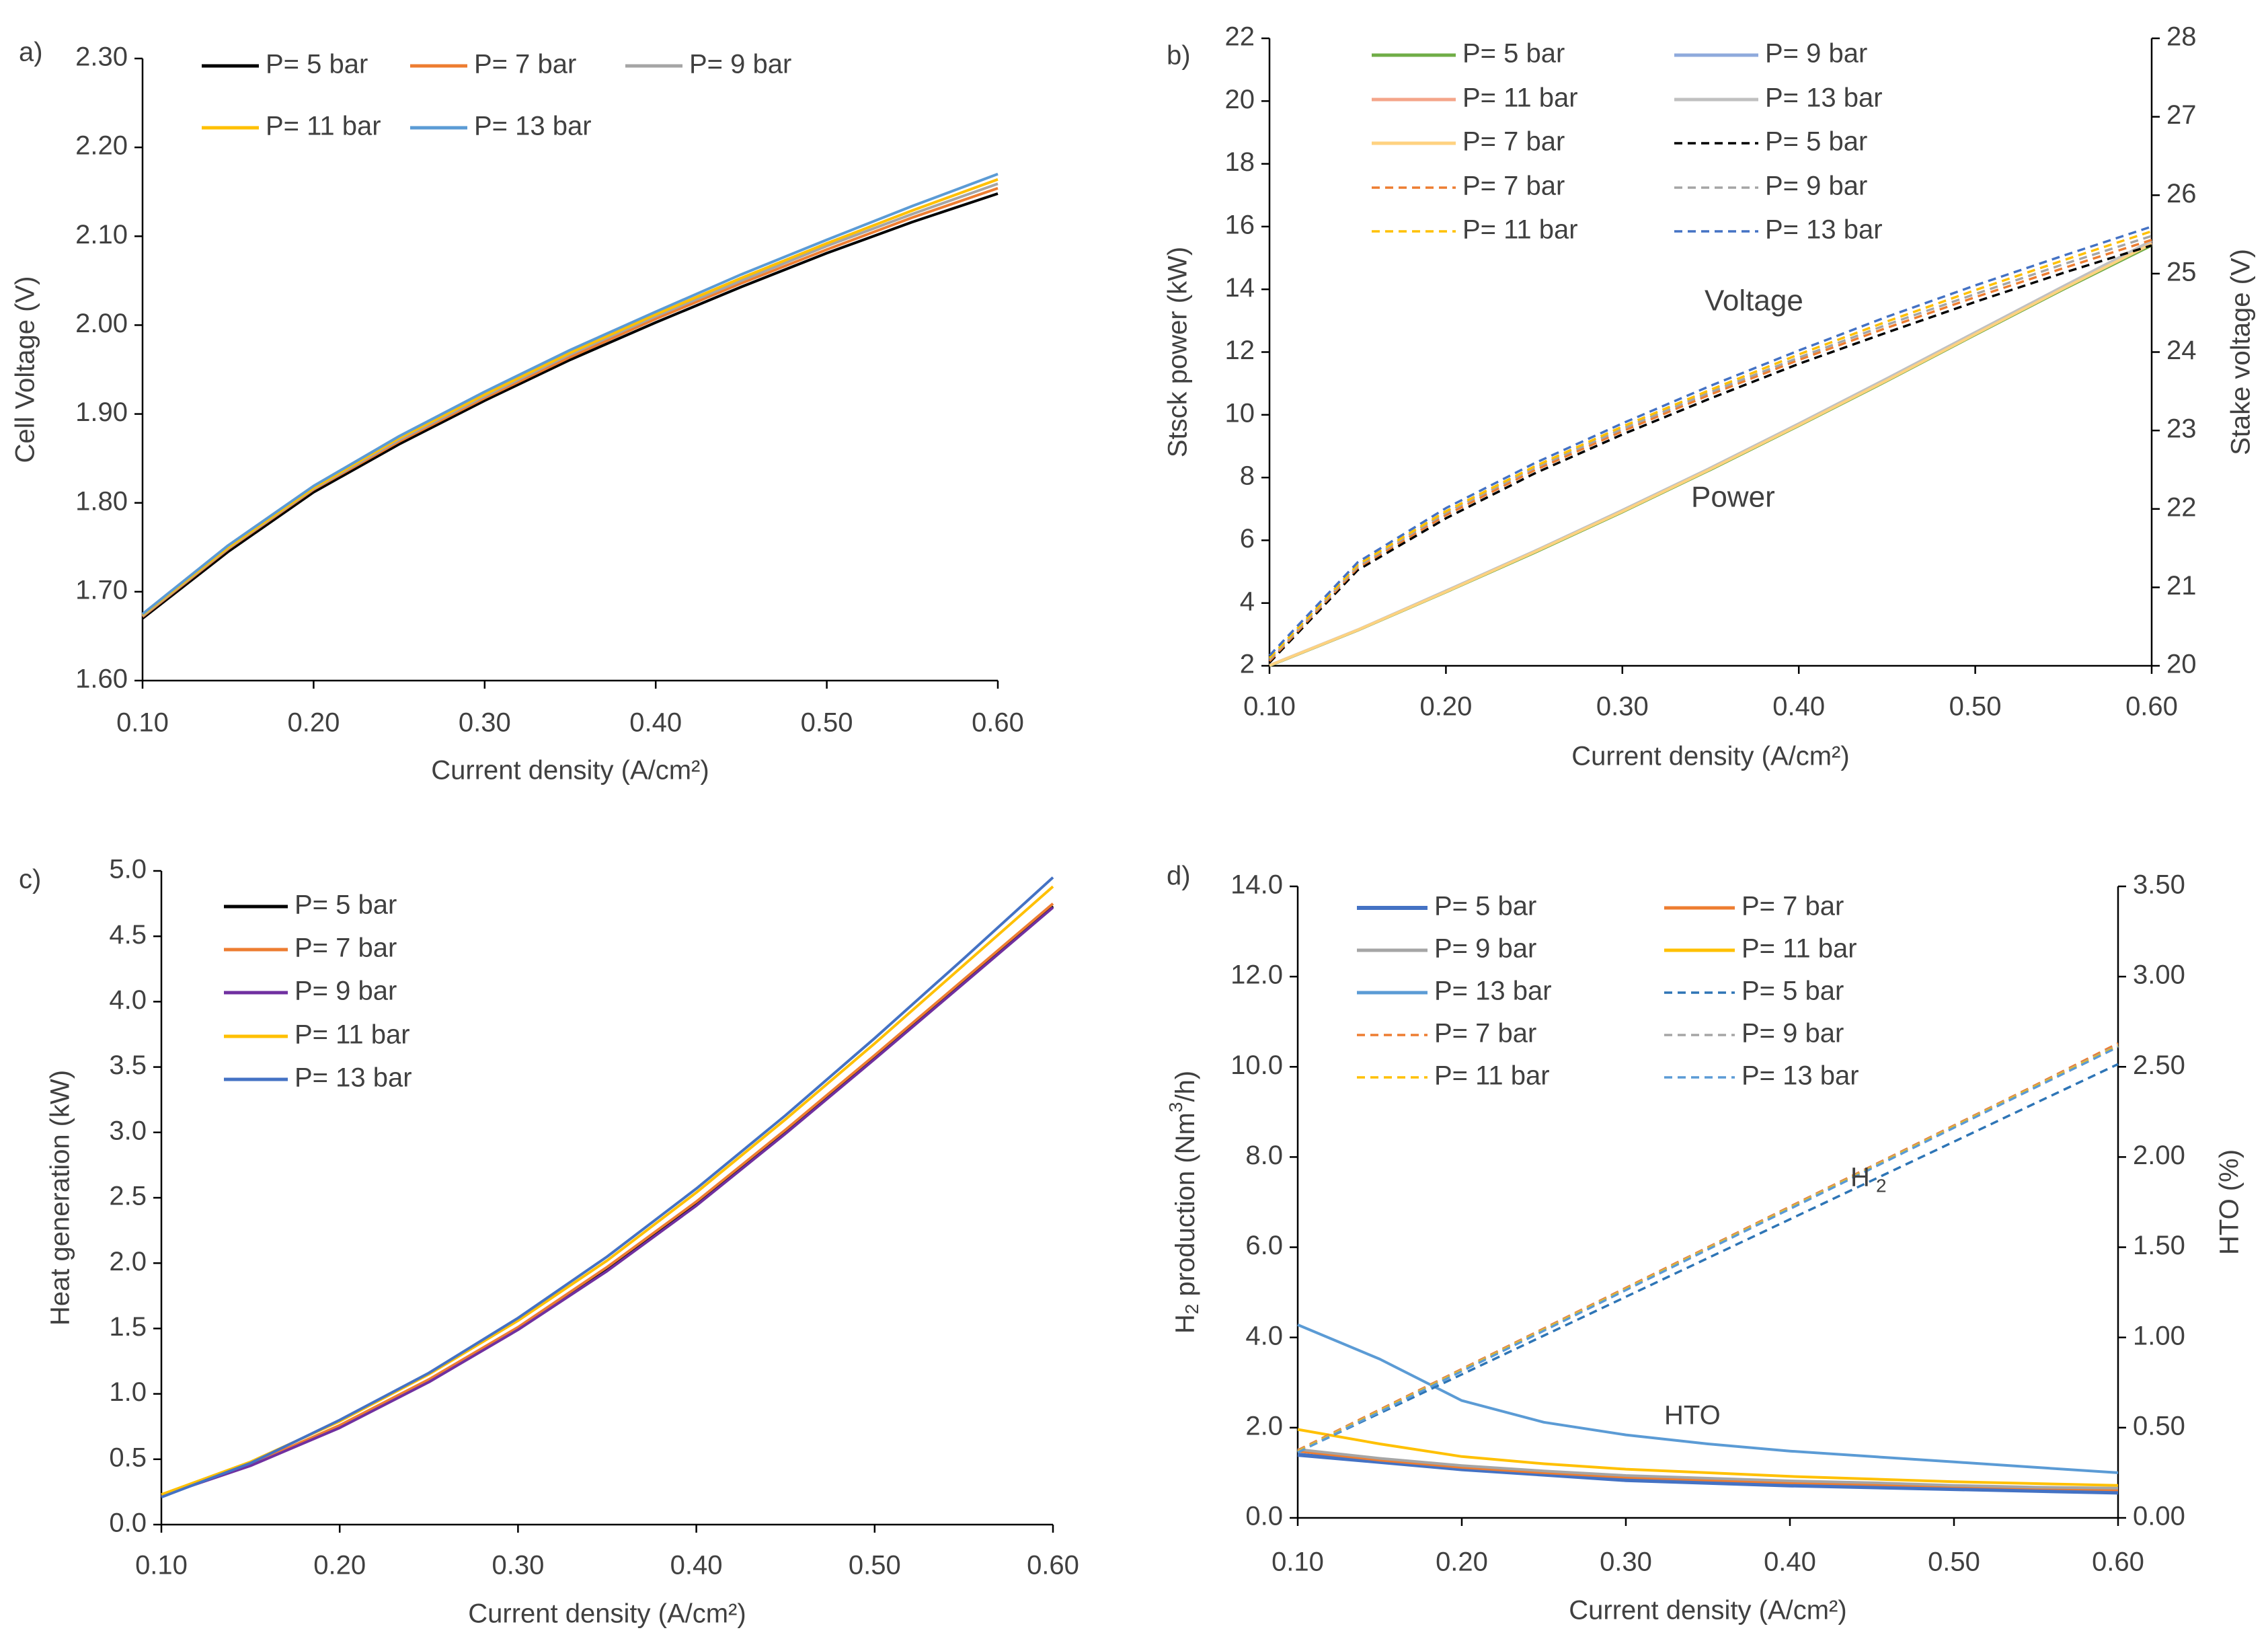 This screenshot has height=1647, width=2268. What do you see at coordinates (101, 323) in the screenshot?
I see `y-tick-label: 2.00` at bounding box center [101, 323].